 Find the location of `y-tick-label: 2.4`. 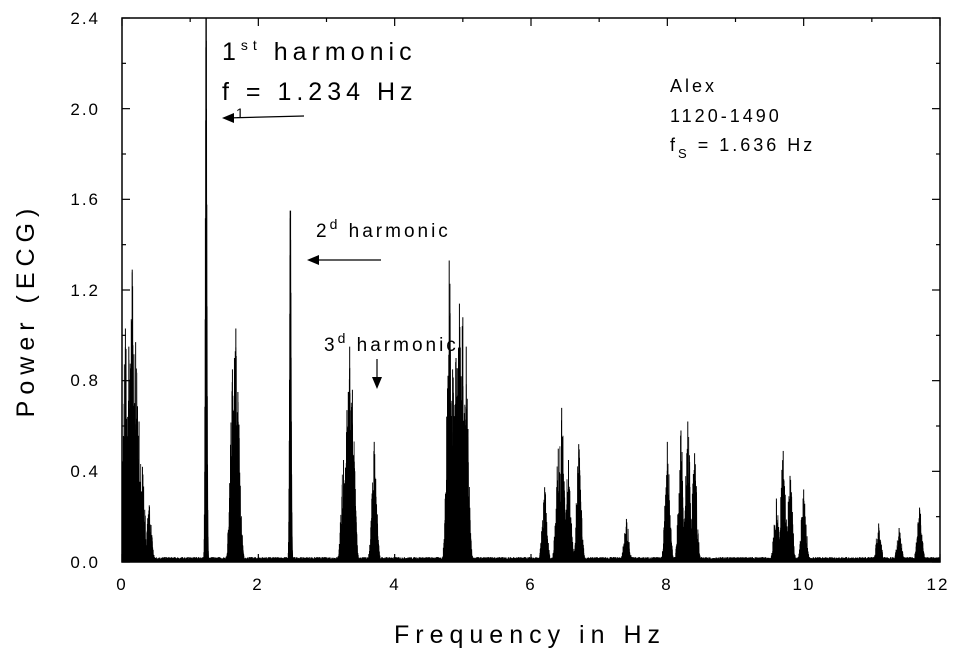

y-tick-label: 2.4 is located at coordinates (85, 18).